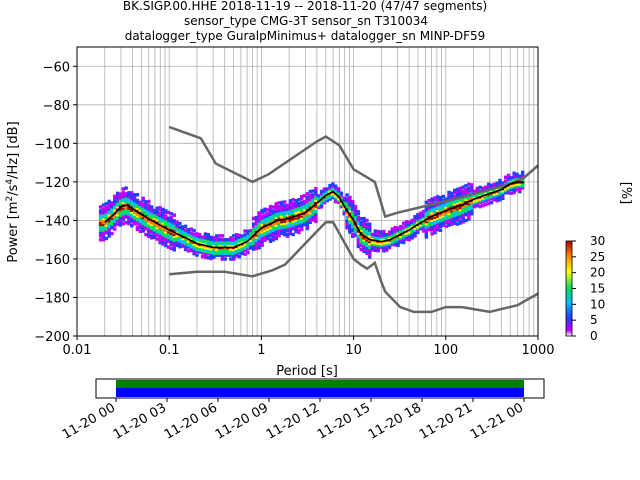 The width and height of the screenshot is (640, 480). What do you see at coordinates (191, 421) in the screenshot?
I see `timeline-tick-label: 11-20 06` at bounding box center [191, 421].